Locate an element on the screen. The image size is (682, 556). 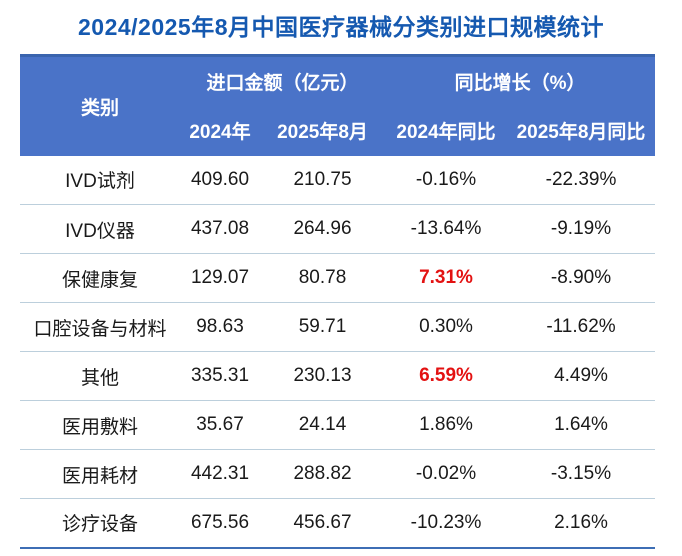
amount-2024-cell: 98.63 is located at coordinates (220, 327).